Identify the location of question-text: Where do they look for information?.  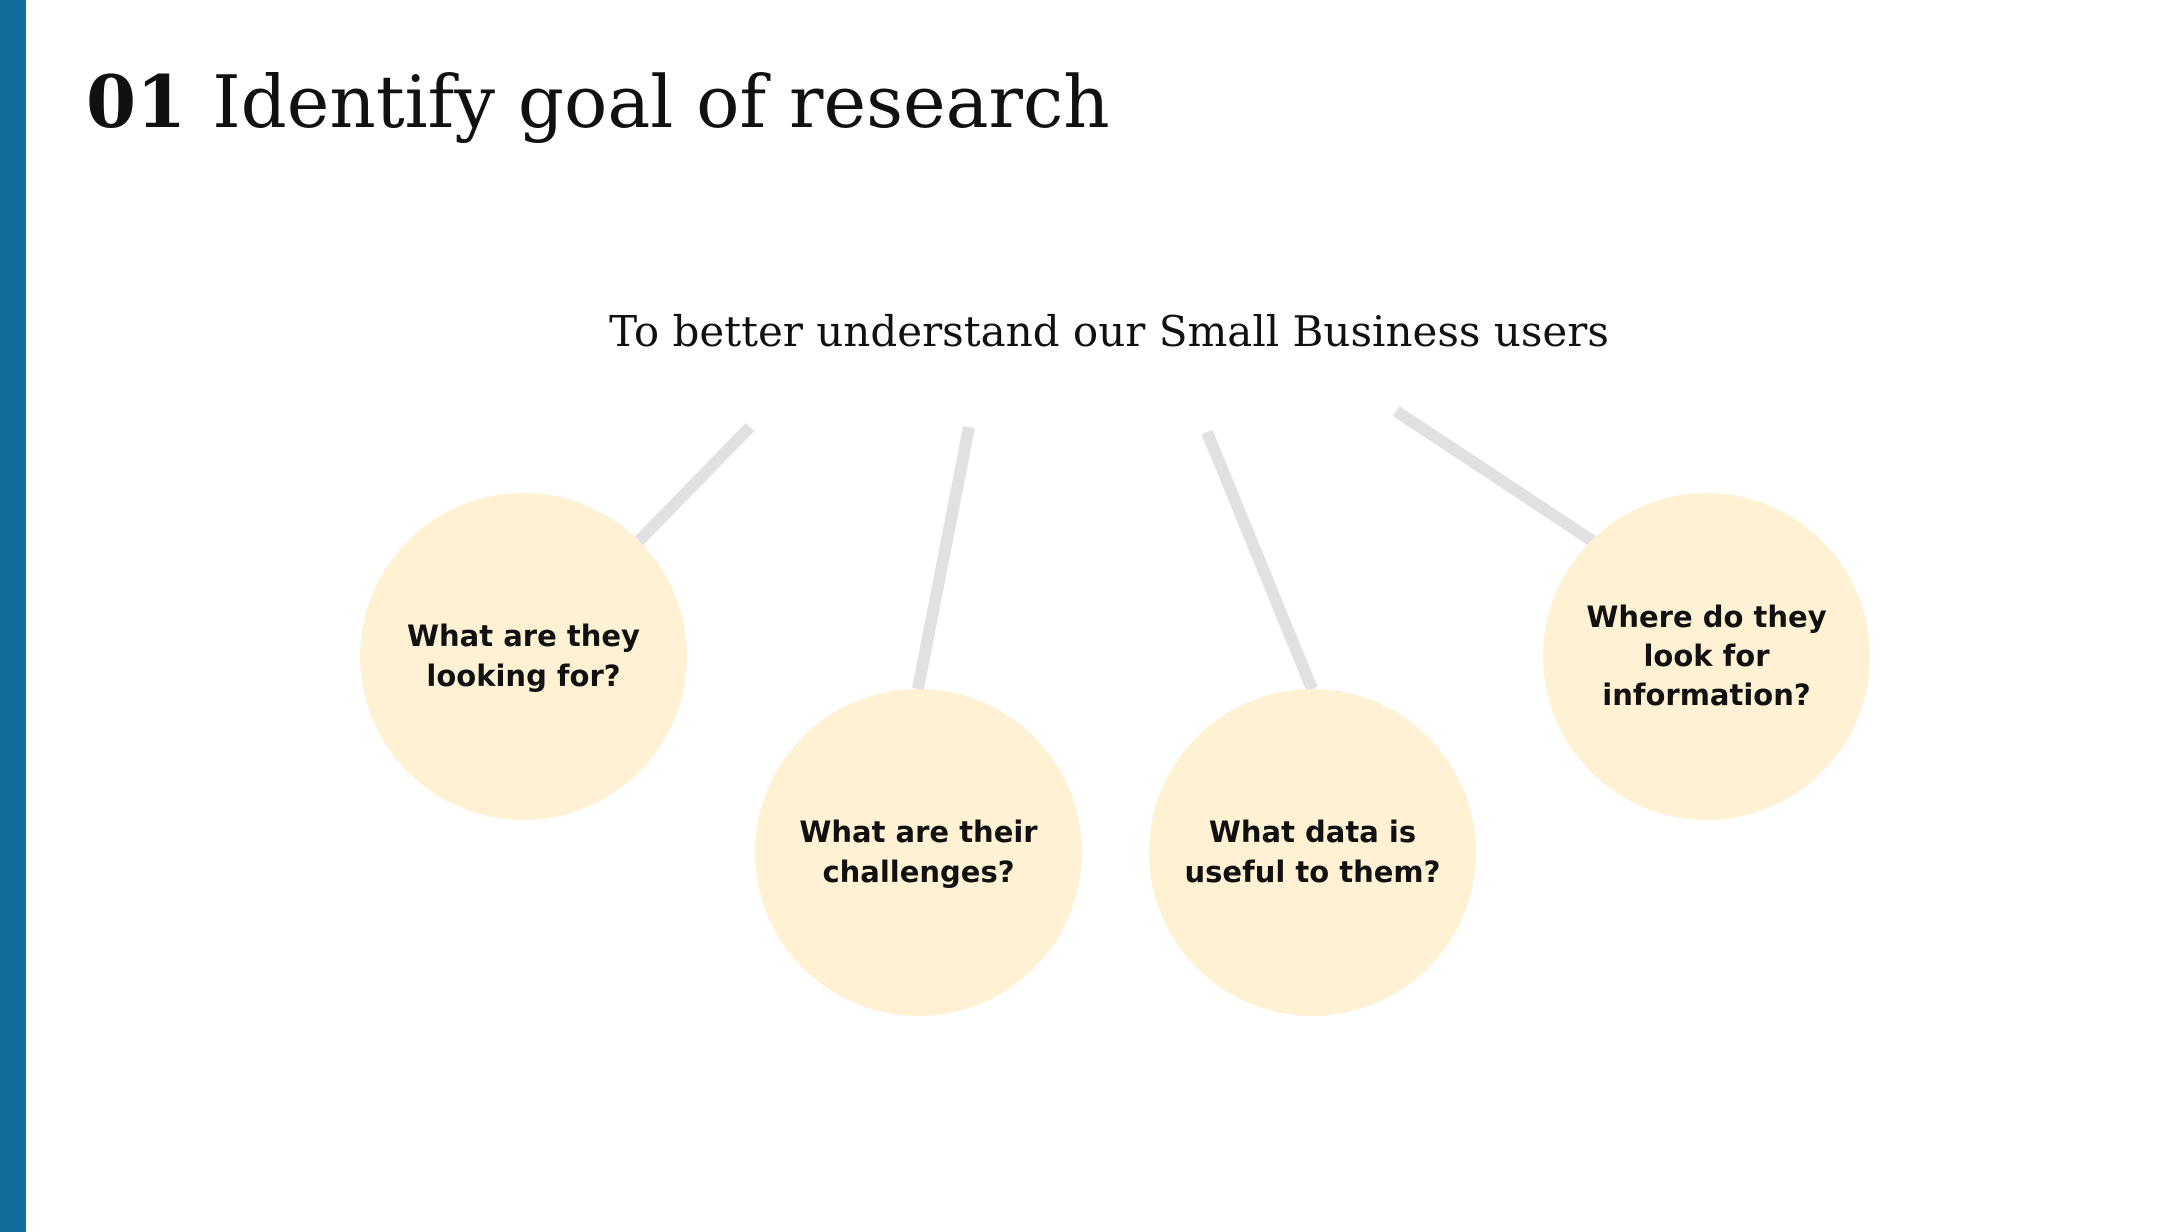
(1706, 656).